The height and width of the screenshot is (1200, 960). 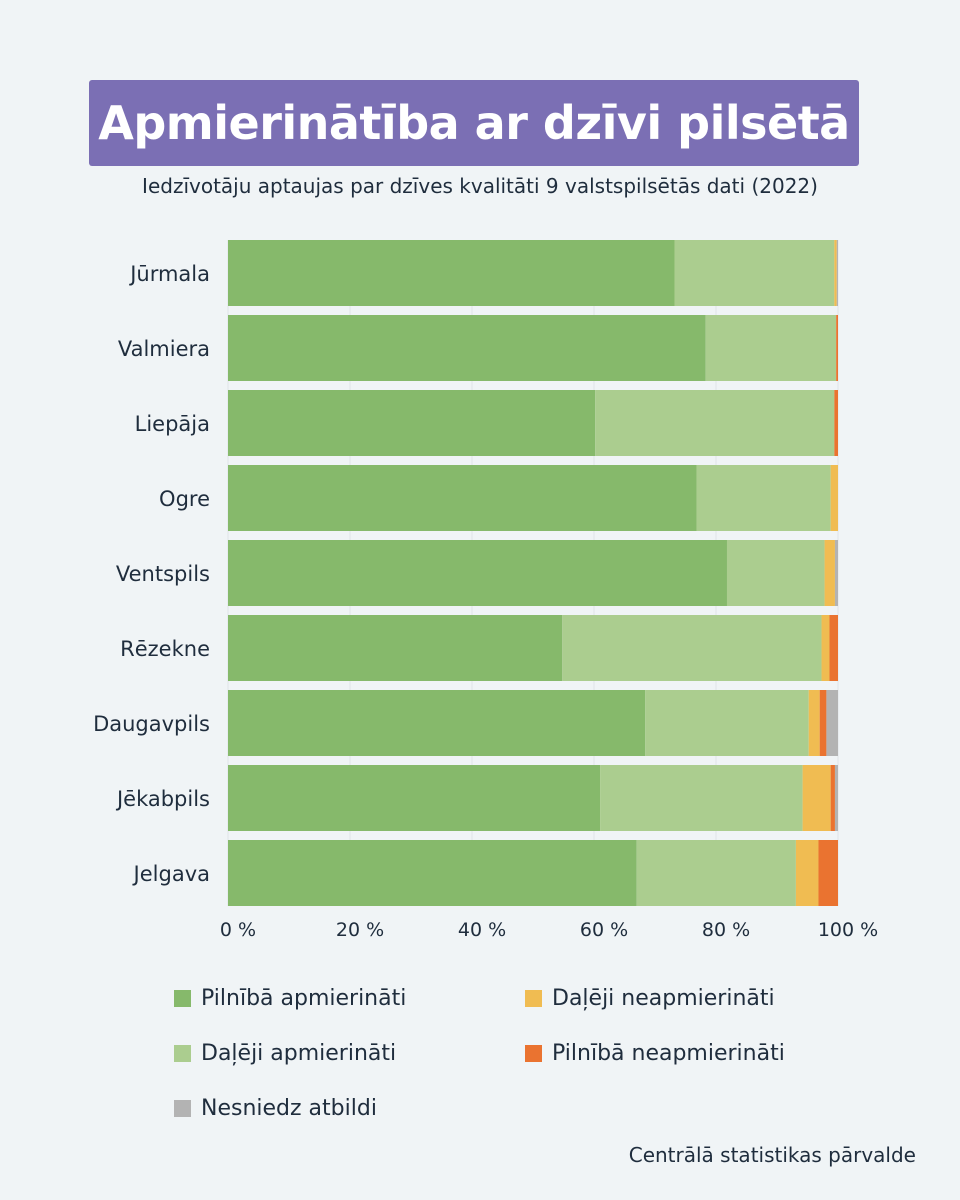 I want to click on legend-label: Pilnībā apmierināti, so click(x=304, y=998).